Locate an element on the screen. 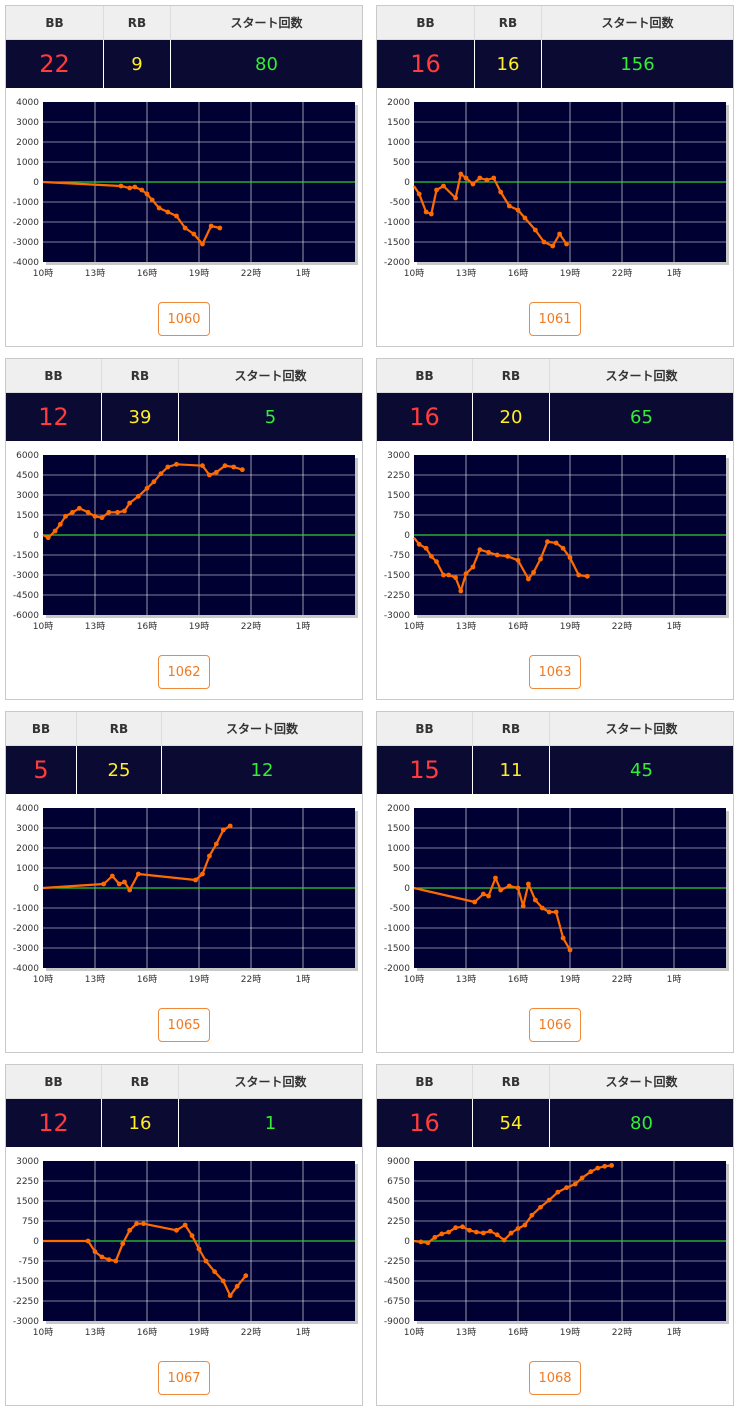 The width and height of the screenshot is (739, 1415). rb-count: 39 is located at coordinates (139, 417).